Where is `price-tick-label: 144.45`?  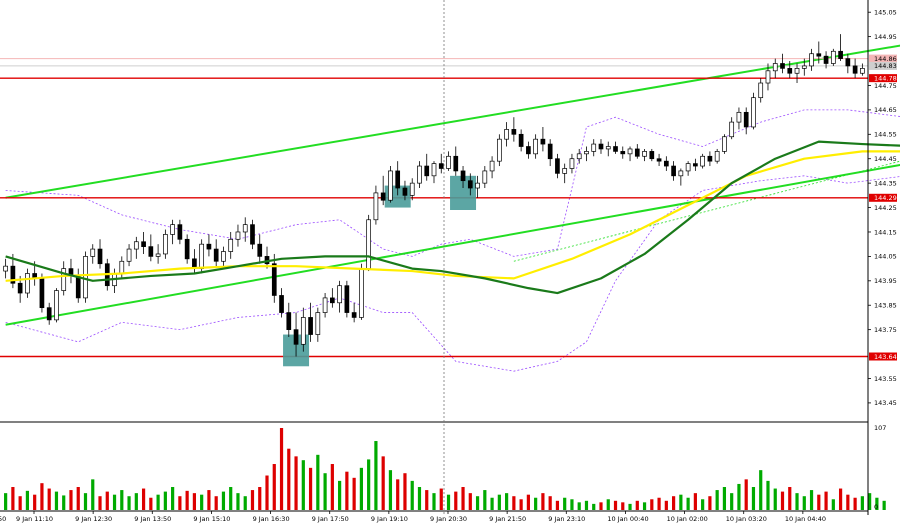 price-tick-label: 144.45 is located at coordinates (885, 159).